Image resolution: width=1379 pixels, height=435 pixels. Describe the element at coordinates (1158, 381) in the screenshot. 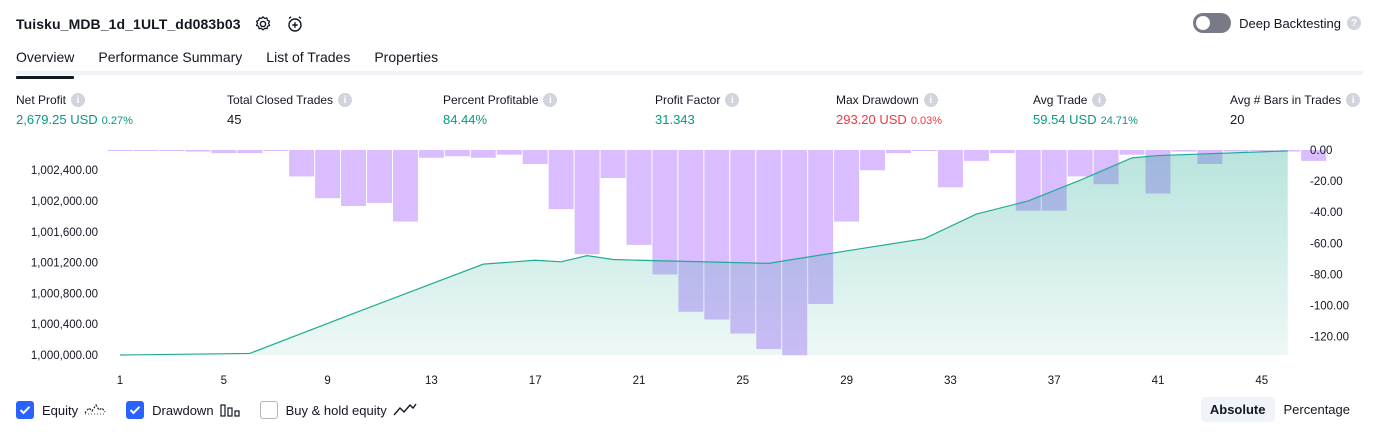

I see `x-tick-label: 41` at that location.